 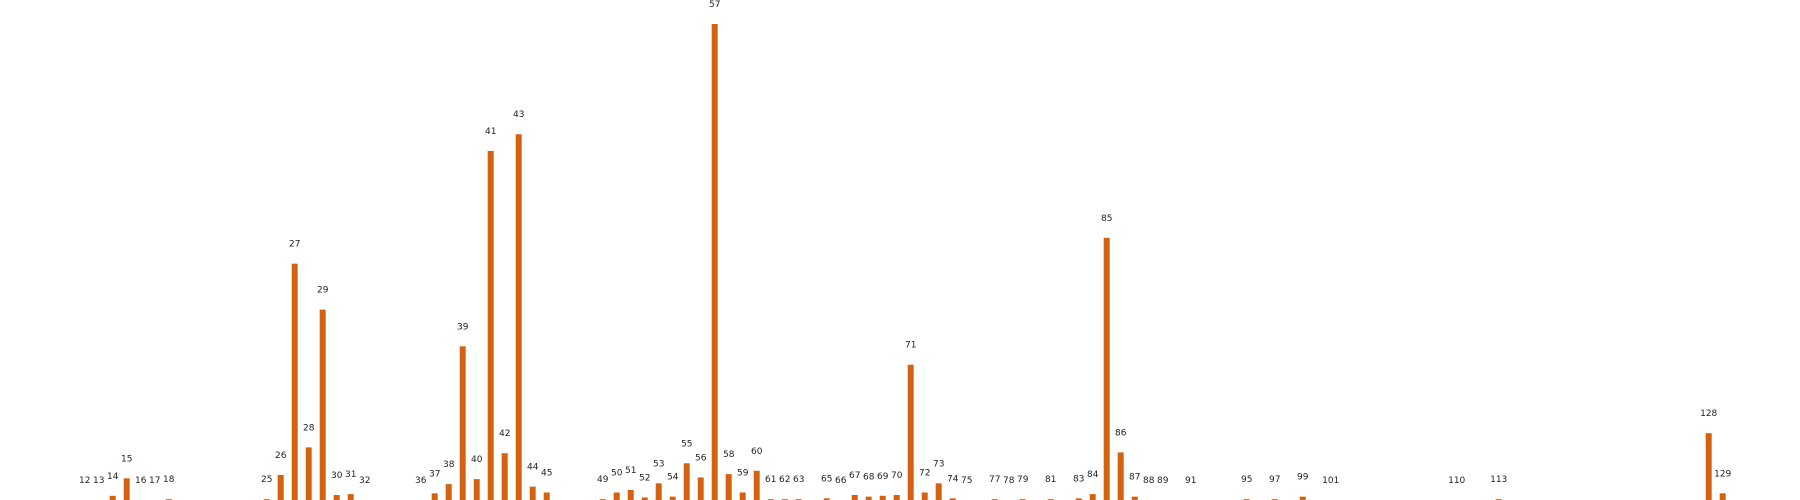 What do you see at coordinates (350, 475) in the screenshot?
I see `bar-label-31: 31` at bounding box center [350, 475].